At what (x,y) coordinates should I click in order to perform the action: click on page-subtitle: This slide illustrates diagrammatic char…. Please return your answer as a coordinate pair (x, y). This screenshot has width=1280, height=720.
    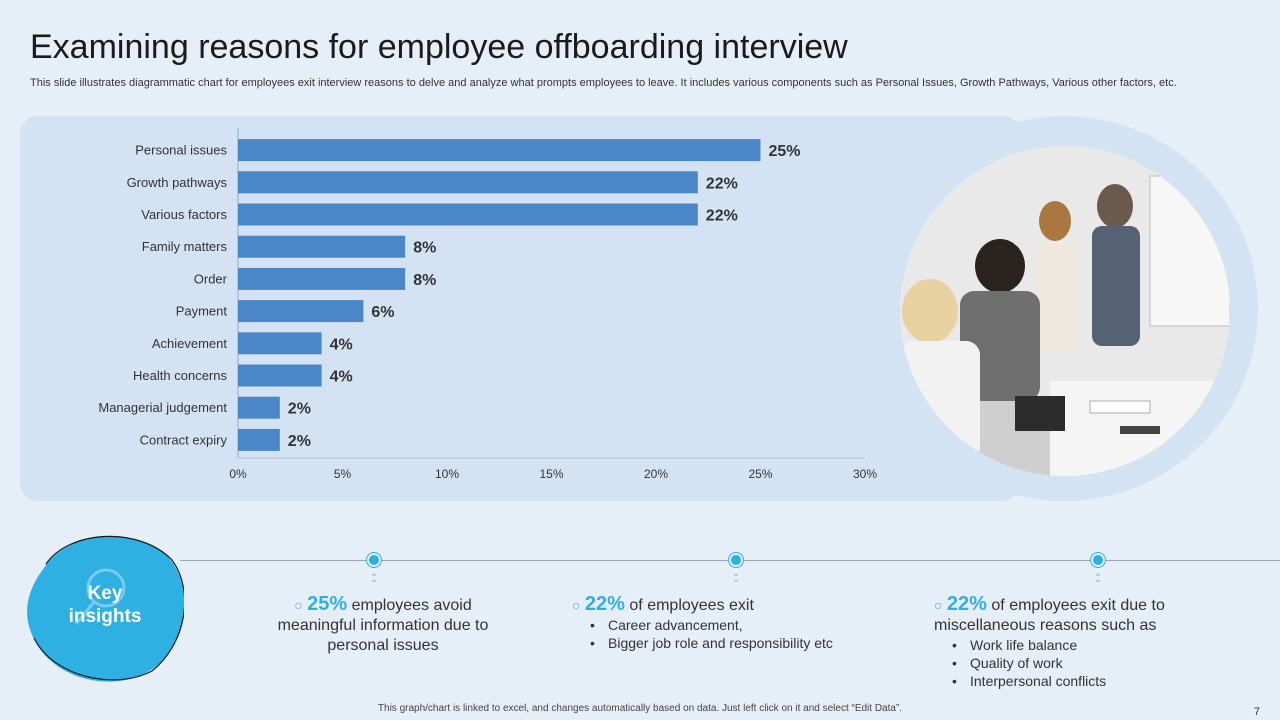
    Looking at the image, I should click on (603, 83).